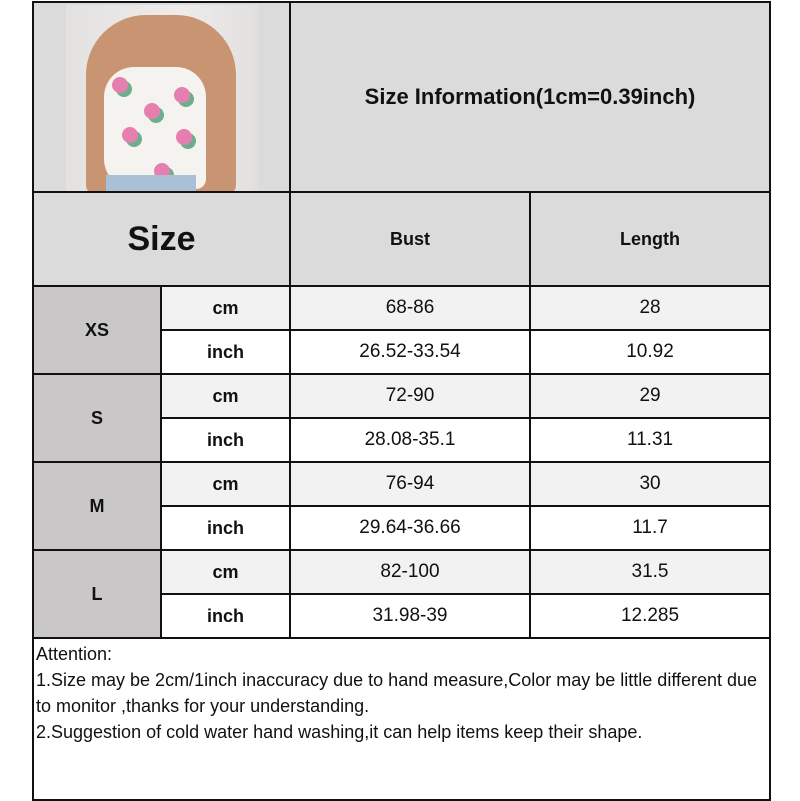 The image size is (800, 801). I want to click on size-cell: XS, so click(97, 330).